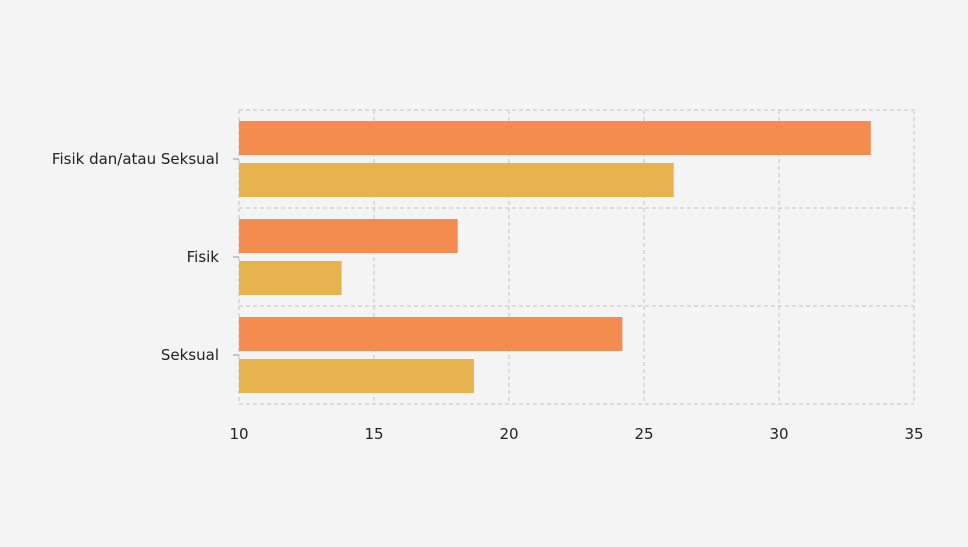 The width and height of the screenshot is (968, 547). What do you see at coordinates (135, 159) in the screenshot?
I see `y-tick-label: Fisik dan/atau Seksual` at bounding box center [135, 159].